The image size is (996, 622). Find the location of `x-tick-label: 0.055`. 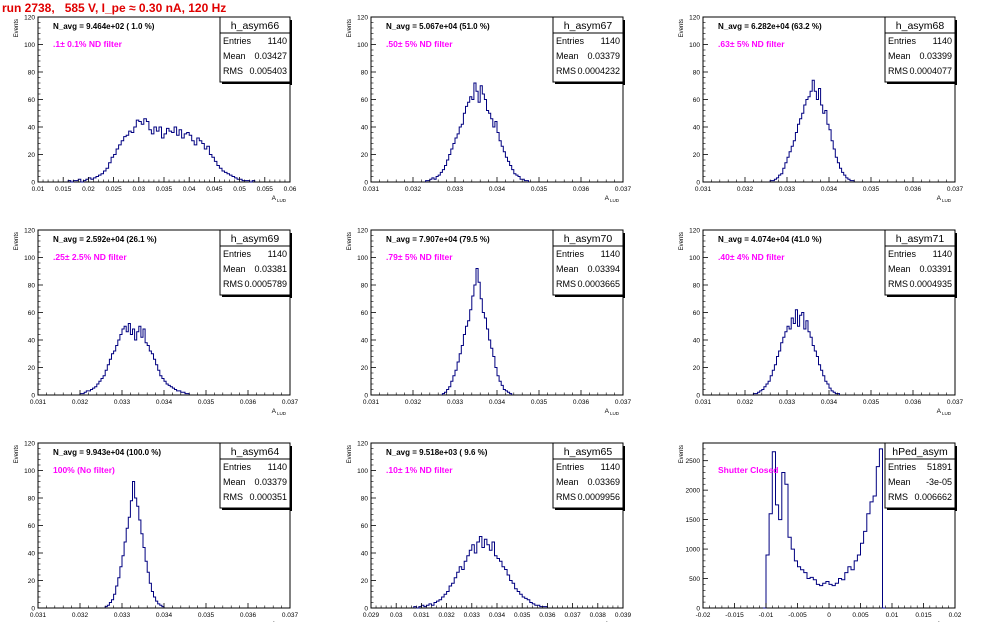

x-tick-label: 0.055 is located at coordinates (265, 189).